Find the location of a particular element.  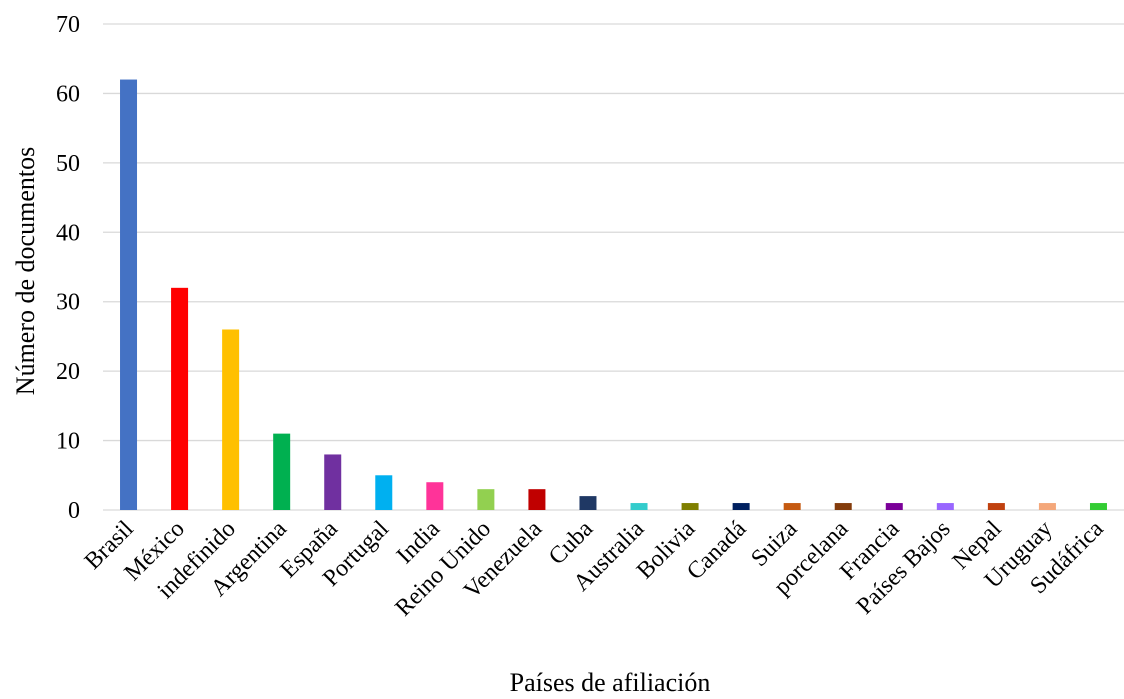

bar-francia is located at coordinates (894, 506).